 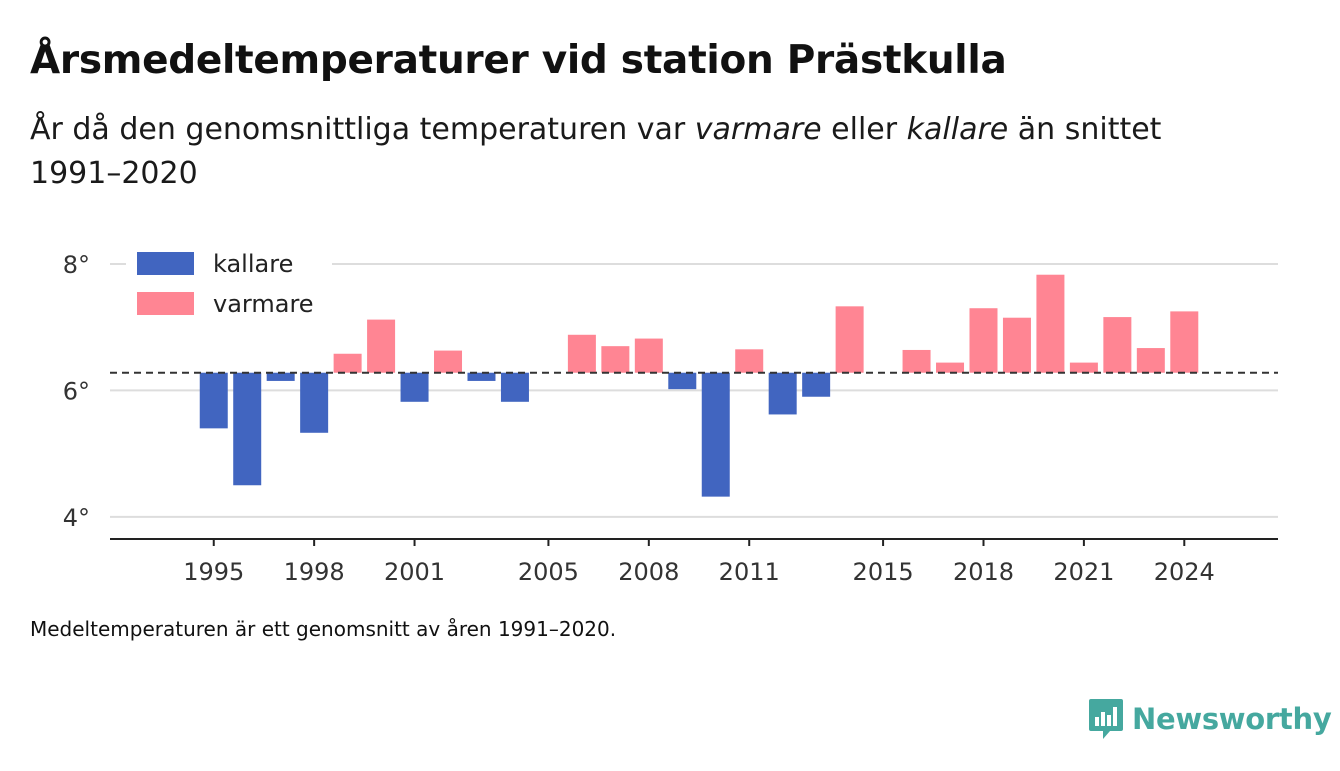 I want to click on subtitle-warmer-word: varmare, so click(x=758, y=129).